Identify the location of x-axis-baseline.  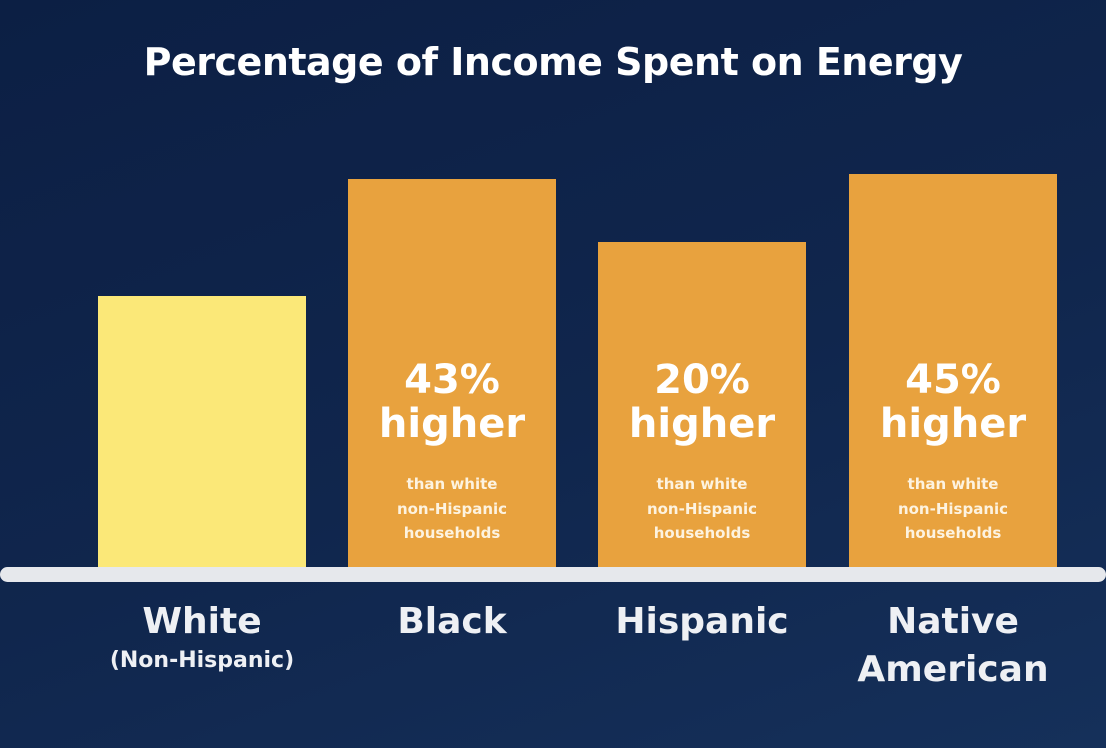
(553, 574).